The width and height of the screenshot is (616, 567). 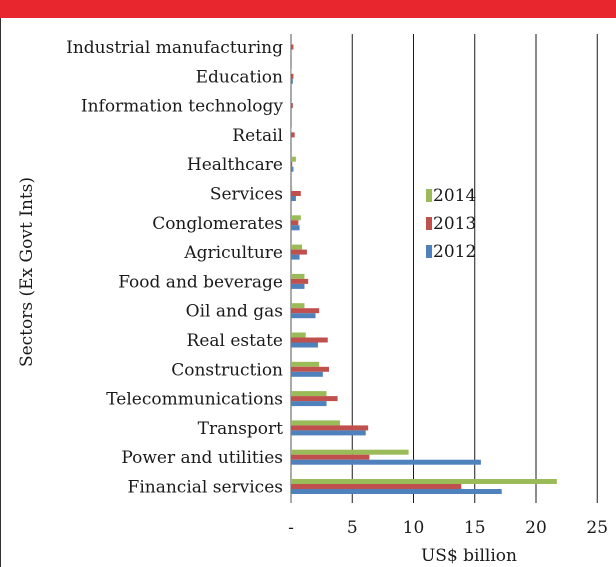 I want to click on legend-swatch-2013, so click(x=429, y=223).